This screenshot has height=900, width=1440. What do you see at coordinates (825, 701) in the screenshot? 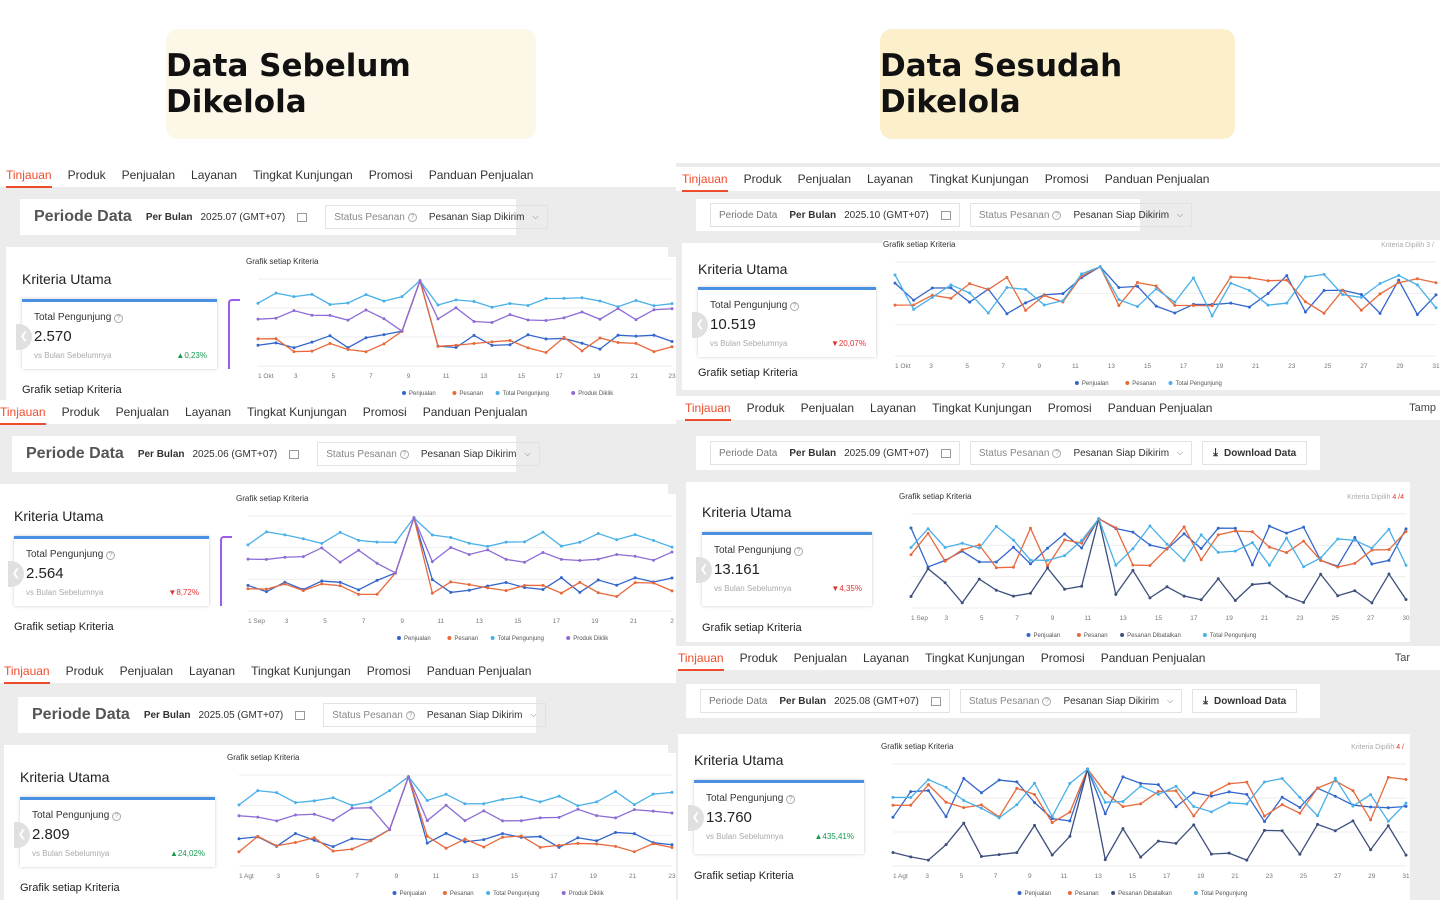
I see `period-selector: Periode Data Per Bulan 2025.08 (GMT+07)` at bounding box center [825, 701].